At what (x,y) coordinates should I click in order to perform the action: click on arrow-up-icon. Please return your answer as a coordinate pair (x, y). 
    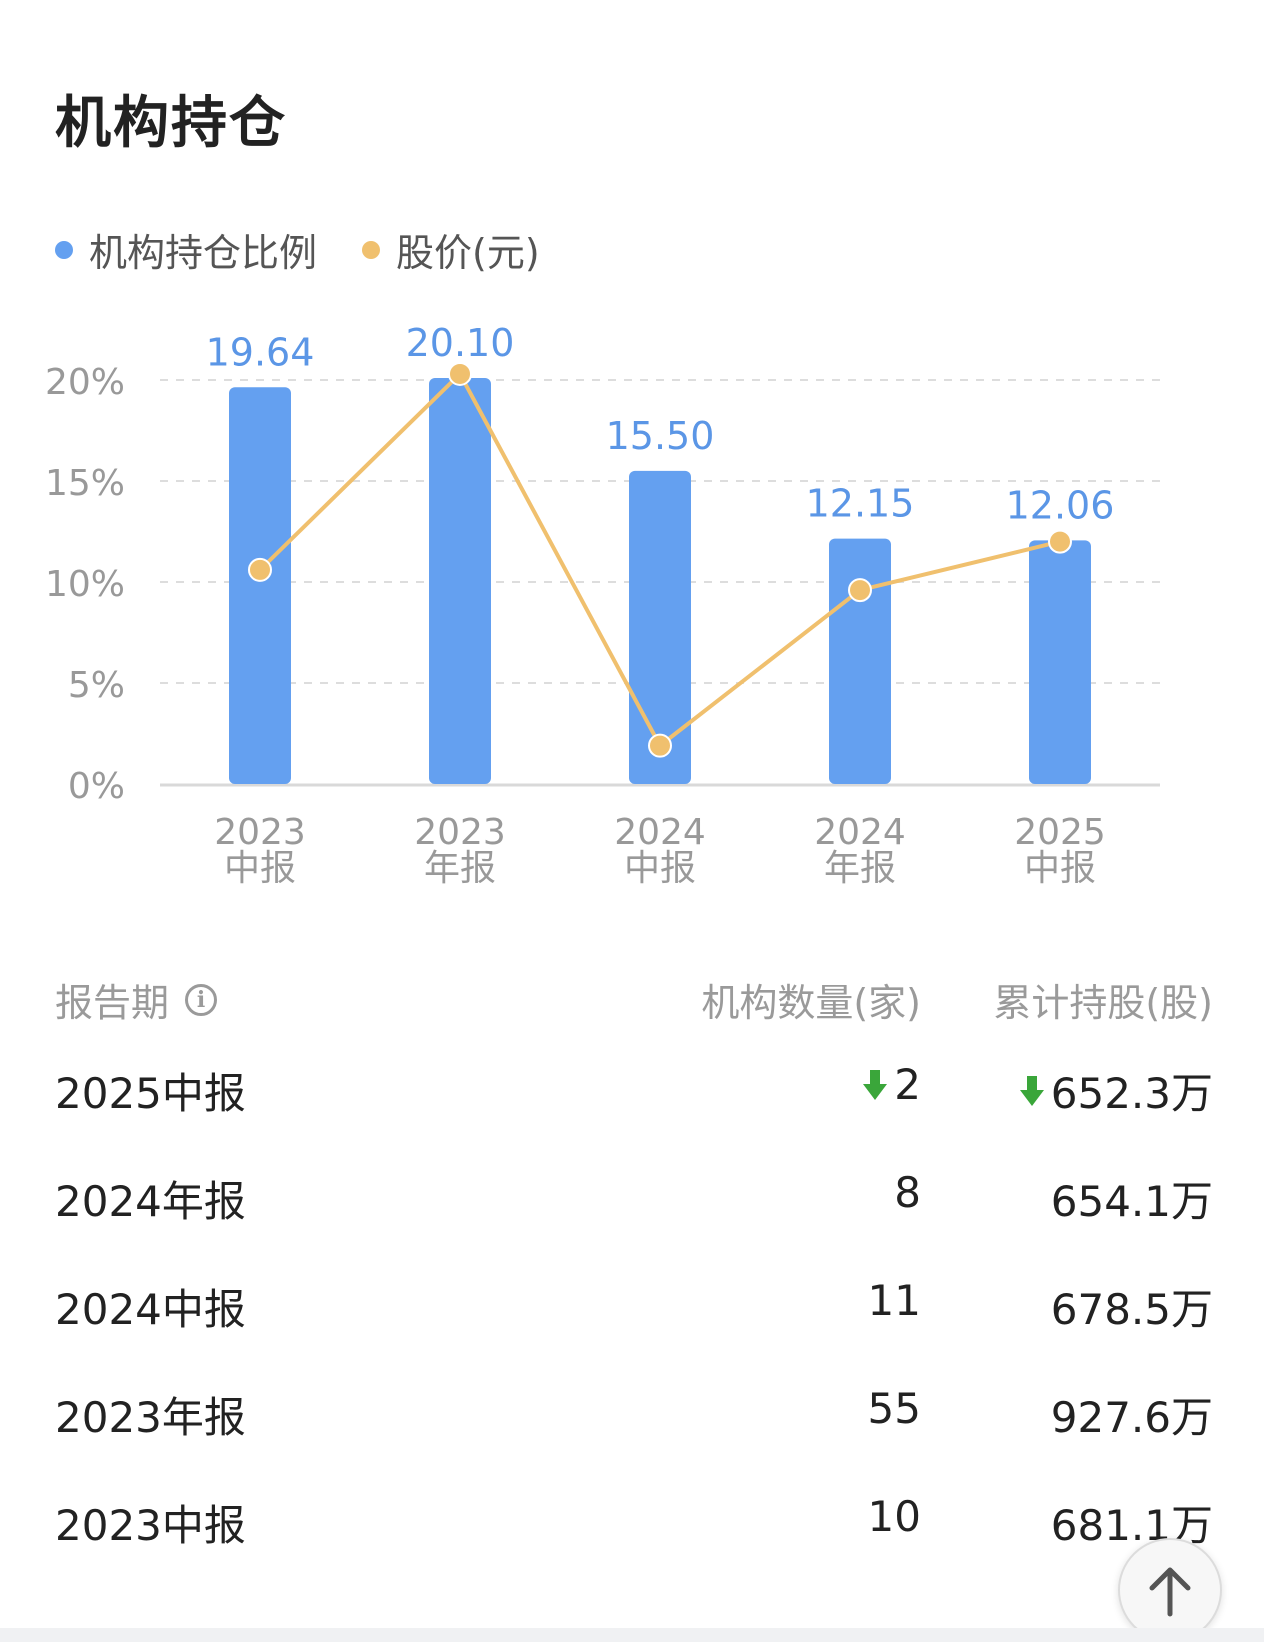
    Looking at the image, I should click on (1170, 1592).